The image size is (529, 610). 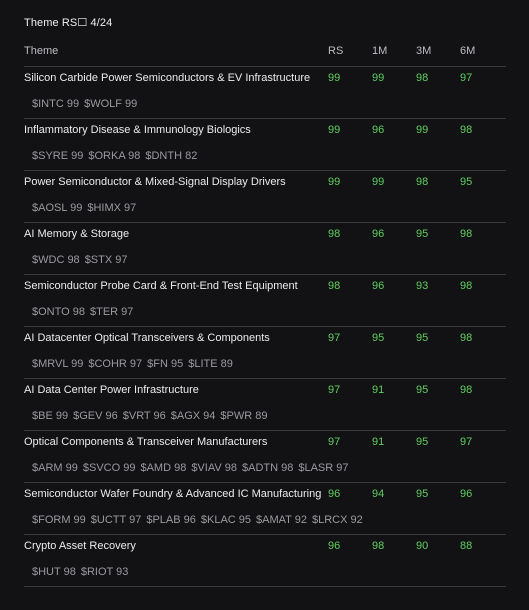 What do you see at coordinates (244, 416) in the screenshot?
I see `ticker-link: $PWR 89` at bounding box center [244, 416].